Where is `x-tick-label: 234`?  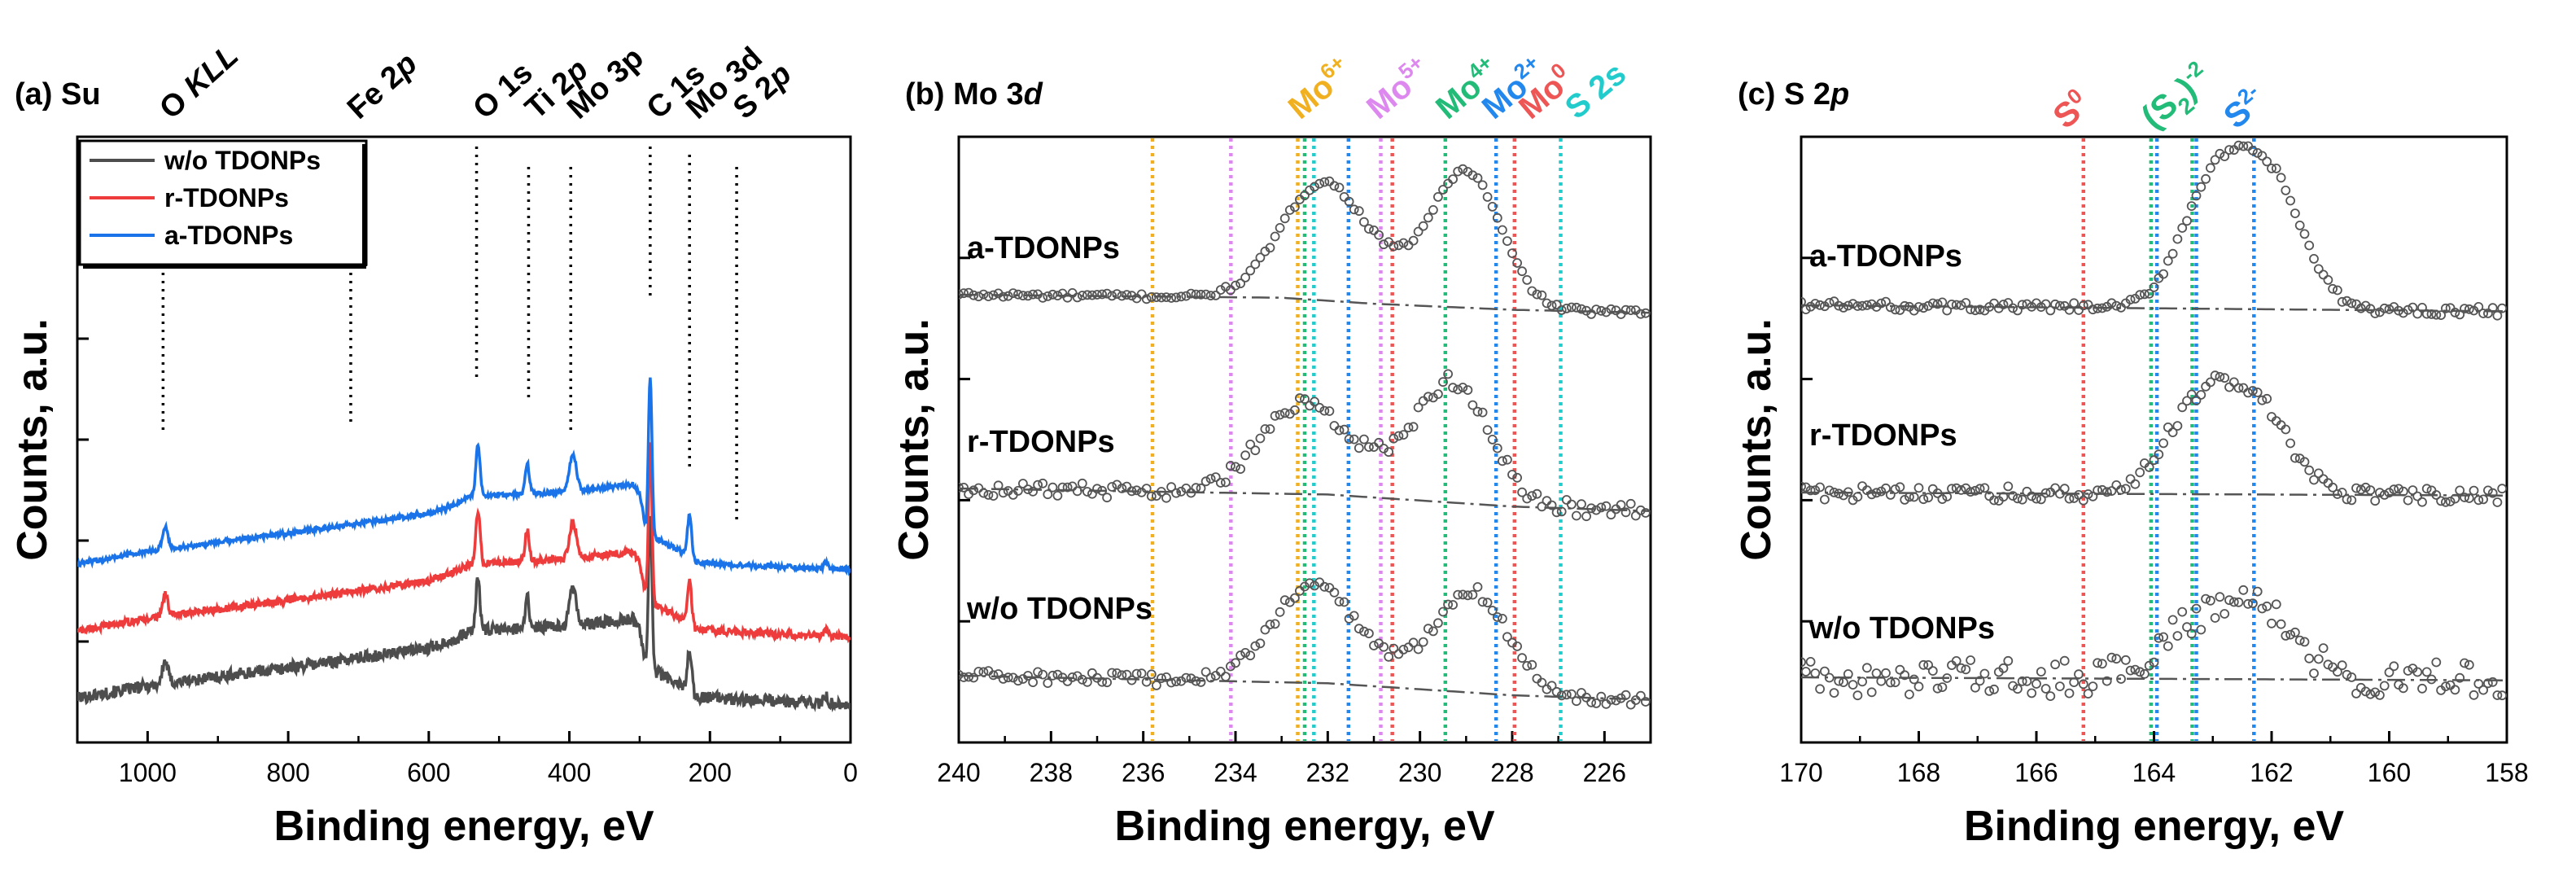
x-tick-label: 234 is located at coordinates (1235, 772).